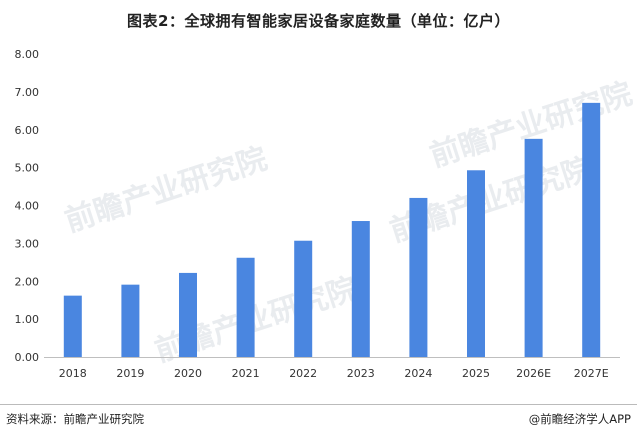 This screenshot has height=438, width=637. What do you see at coordinates (27, 357) in the screenshot?
I see `y-tick-label: 0.00` at bounding box center [27, 357].